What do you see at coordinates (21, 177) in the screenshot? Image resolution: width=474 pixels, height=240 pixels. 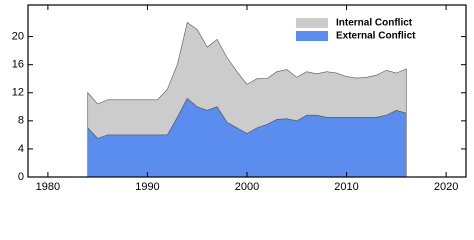 I see `y-tick-label: 0` at bounding box center [21, 177].